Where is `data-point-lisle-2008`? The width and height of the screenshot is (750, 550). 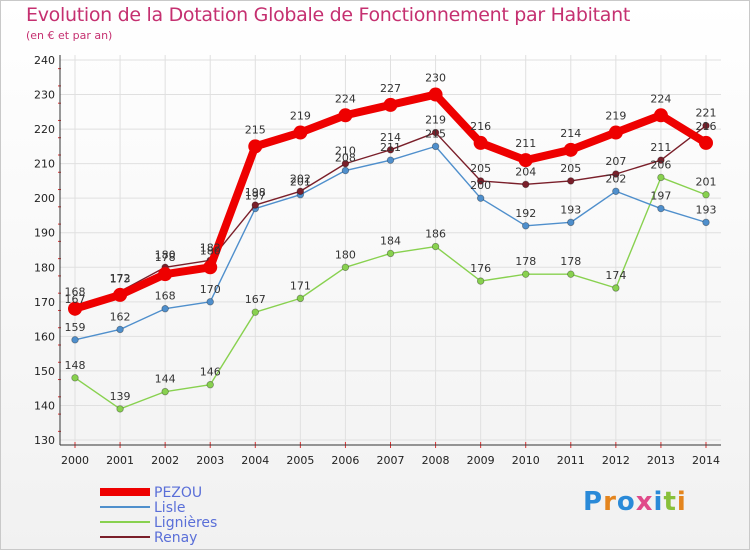 data-point-lisle-2008 is located at coordinates (435, 146).